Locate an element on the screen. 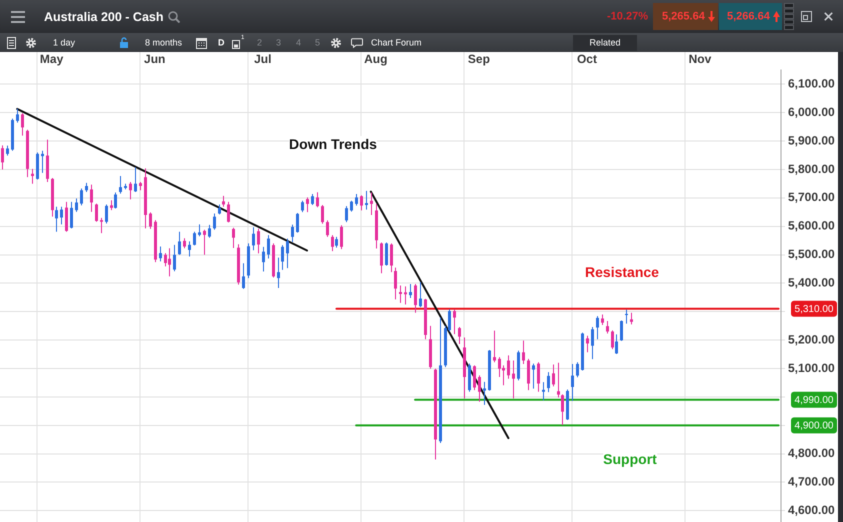 Image resolution: width=843 pixels, height=522 pixels. y-tick-label: 5,100.00 is located at coordinates (812, 367).